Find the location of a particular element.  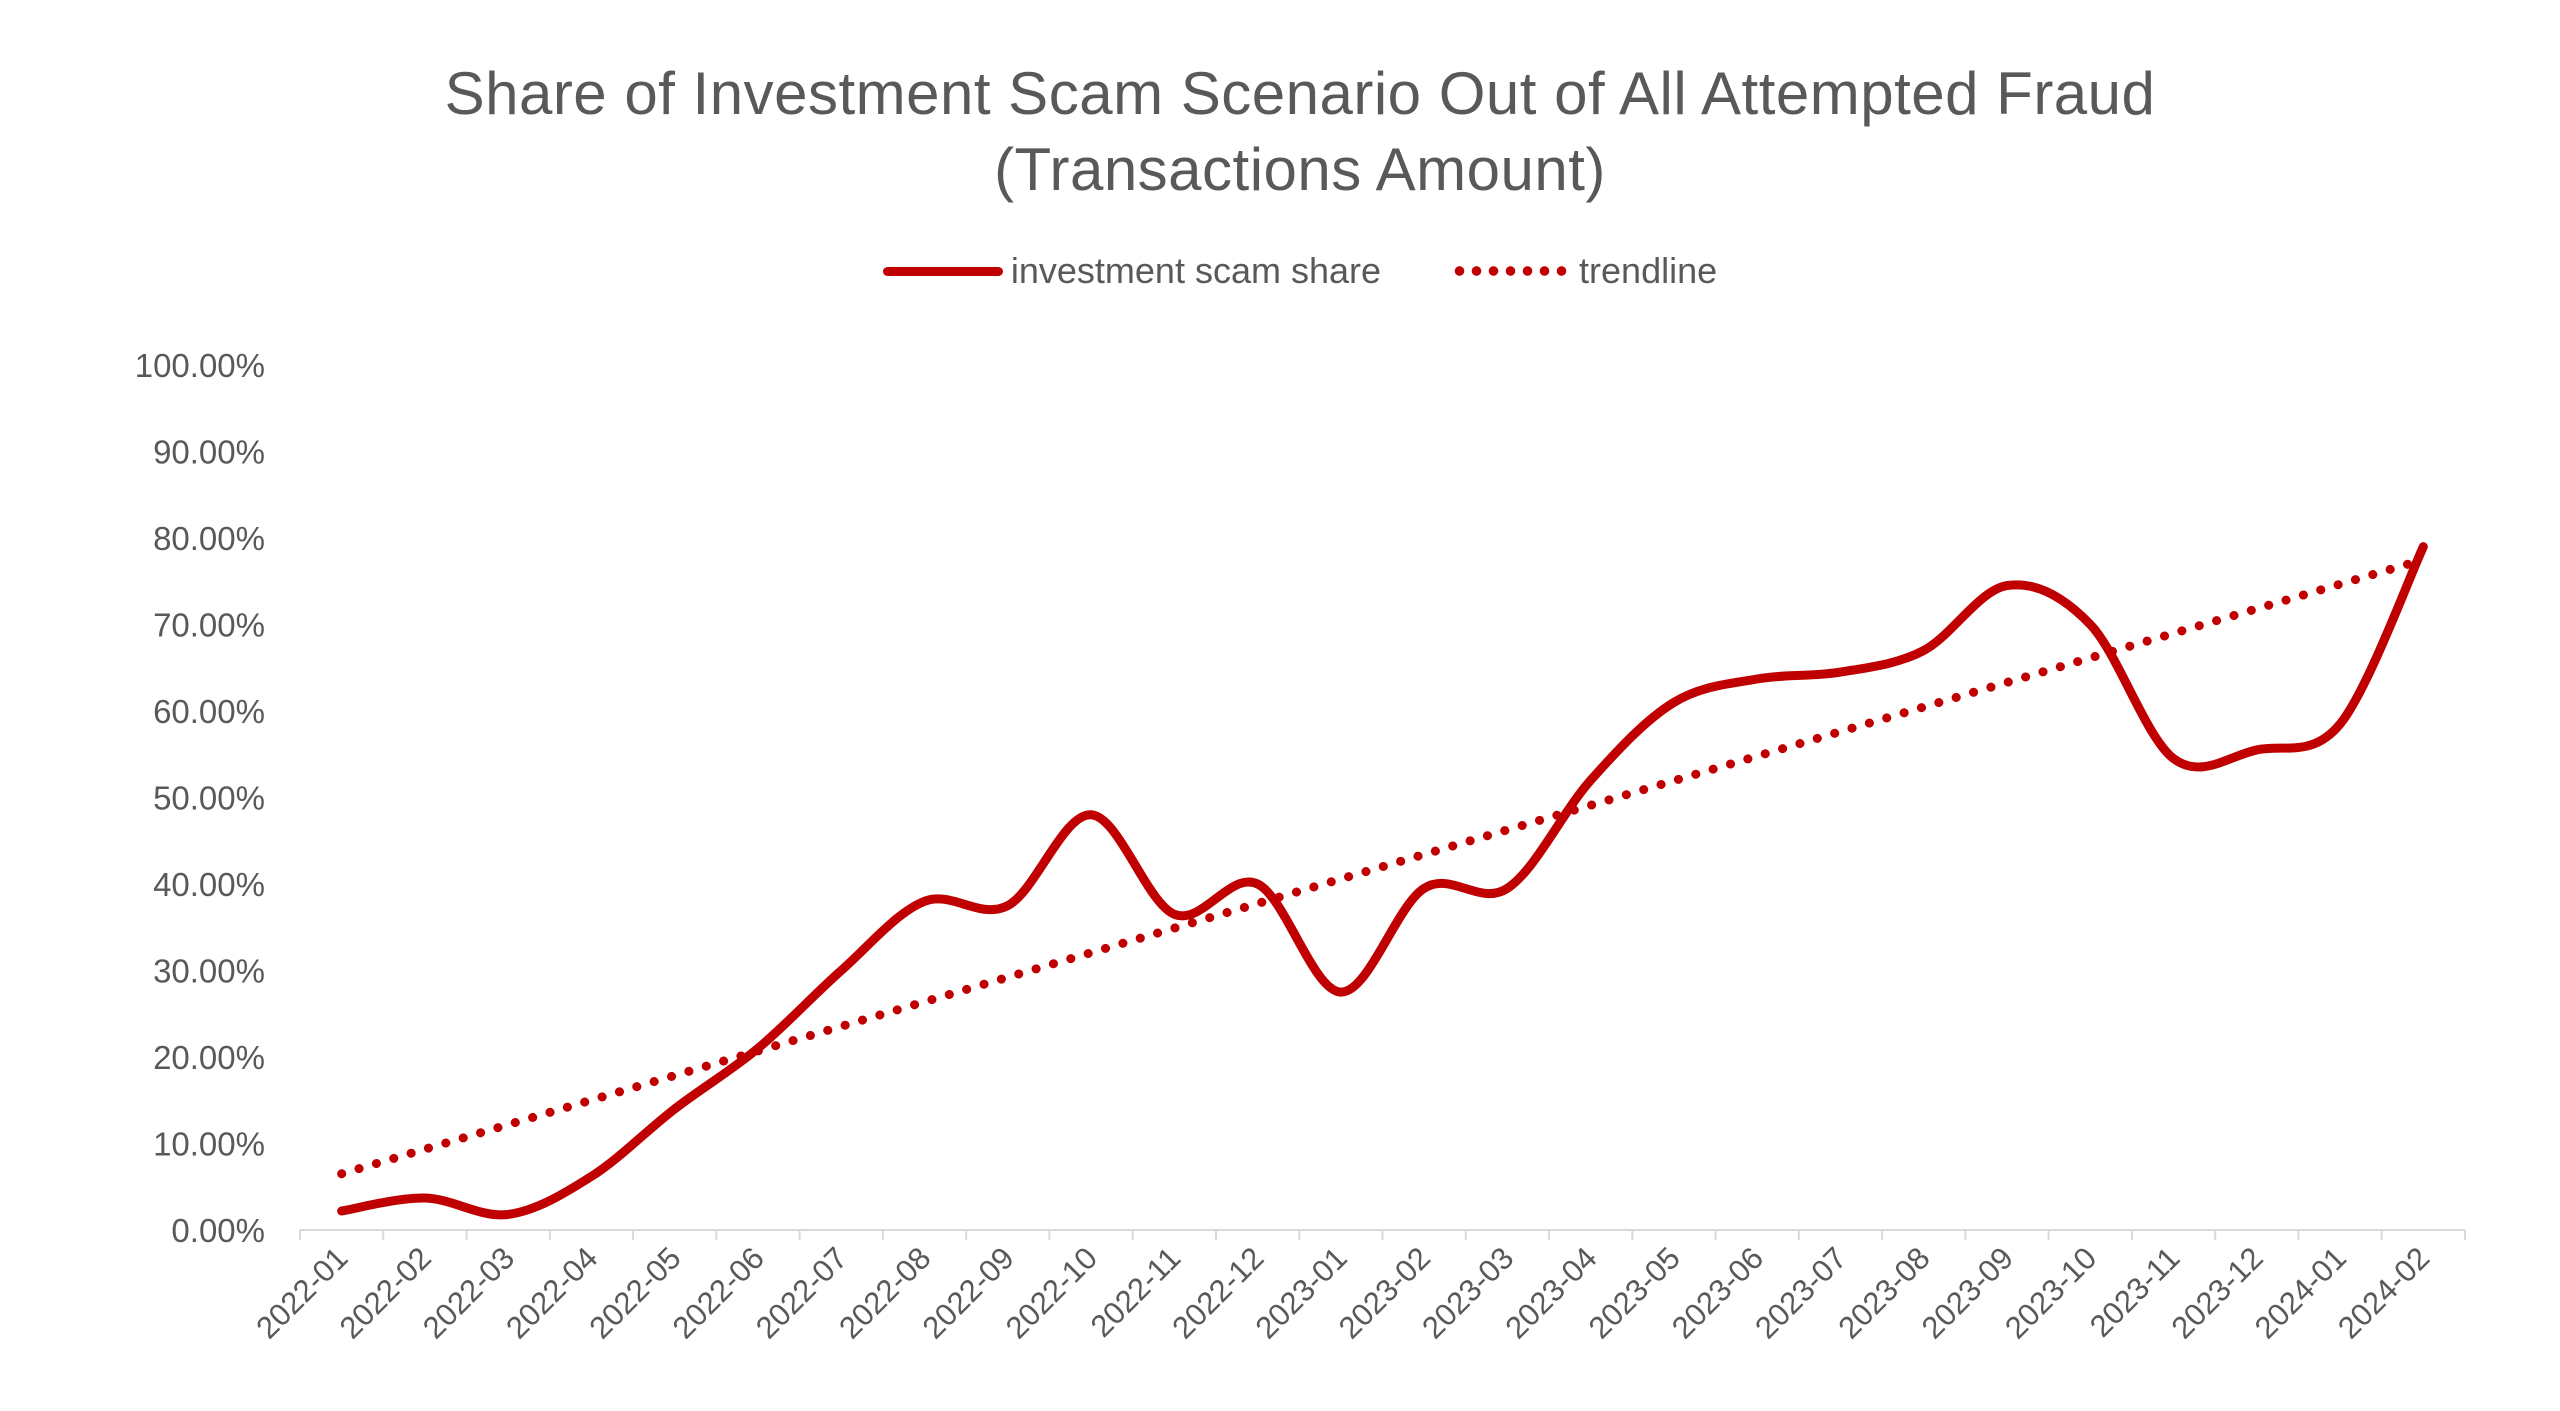

x-tick-label: 2022-03 is located at coordinates (468, 1292).